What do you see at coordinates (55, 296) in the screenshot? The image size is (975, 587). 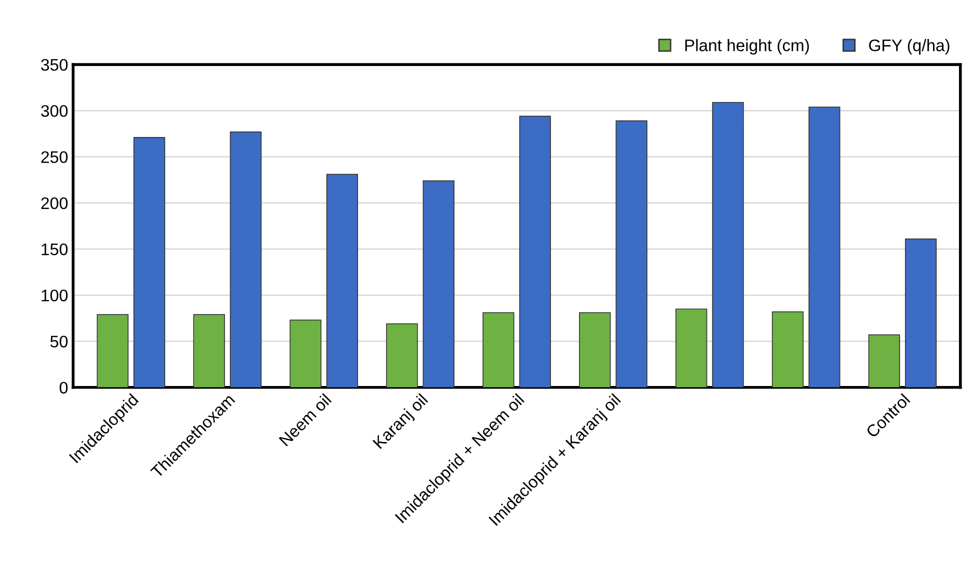 I see `y-tick-label: 100` at bounding box center [55, 296].